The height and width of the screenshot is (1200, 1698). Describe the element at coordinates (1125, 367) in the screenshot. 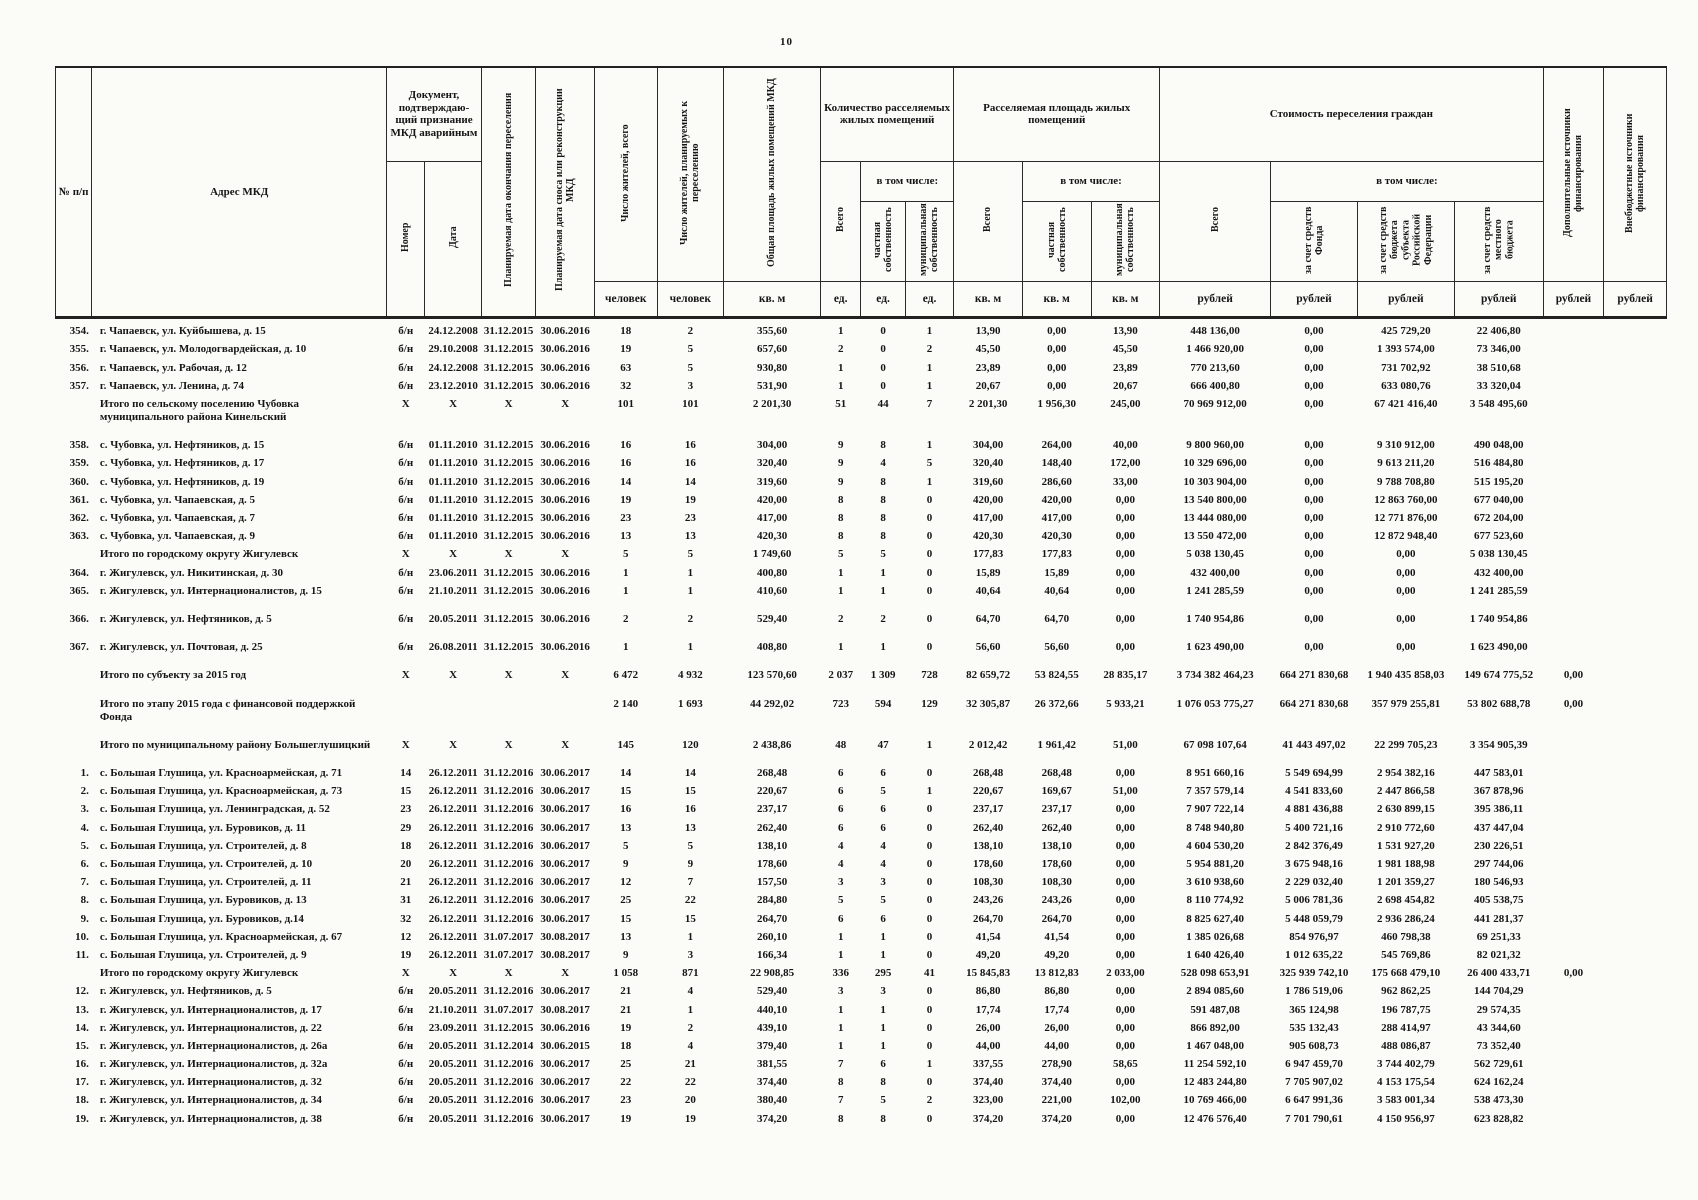

I see `table-cell: 23,89` at that location.